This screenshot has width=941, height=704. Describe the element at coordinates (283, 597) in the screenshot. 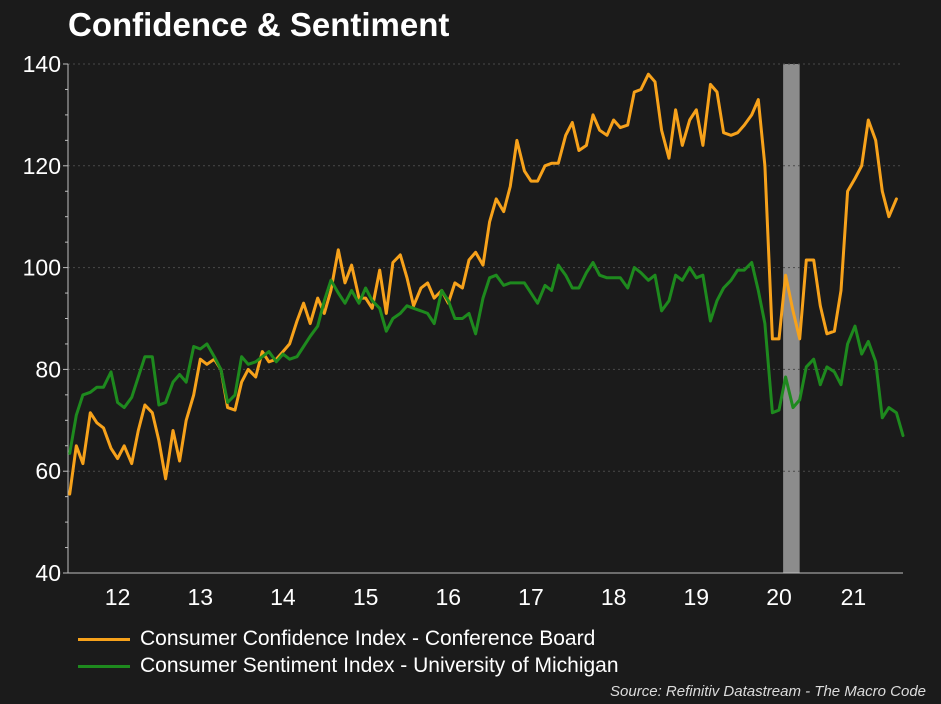

I see `x-tick-label-14: 14` at that location.